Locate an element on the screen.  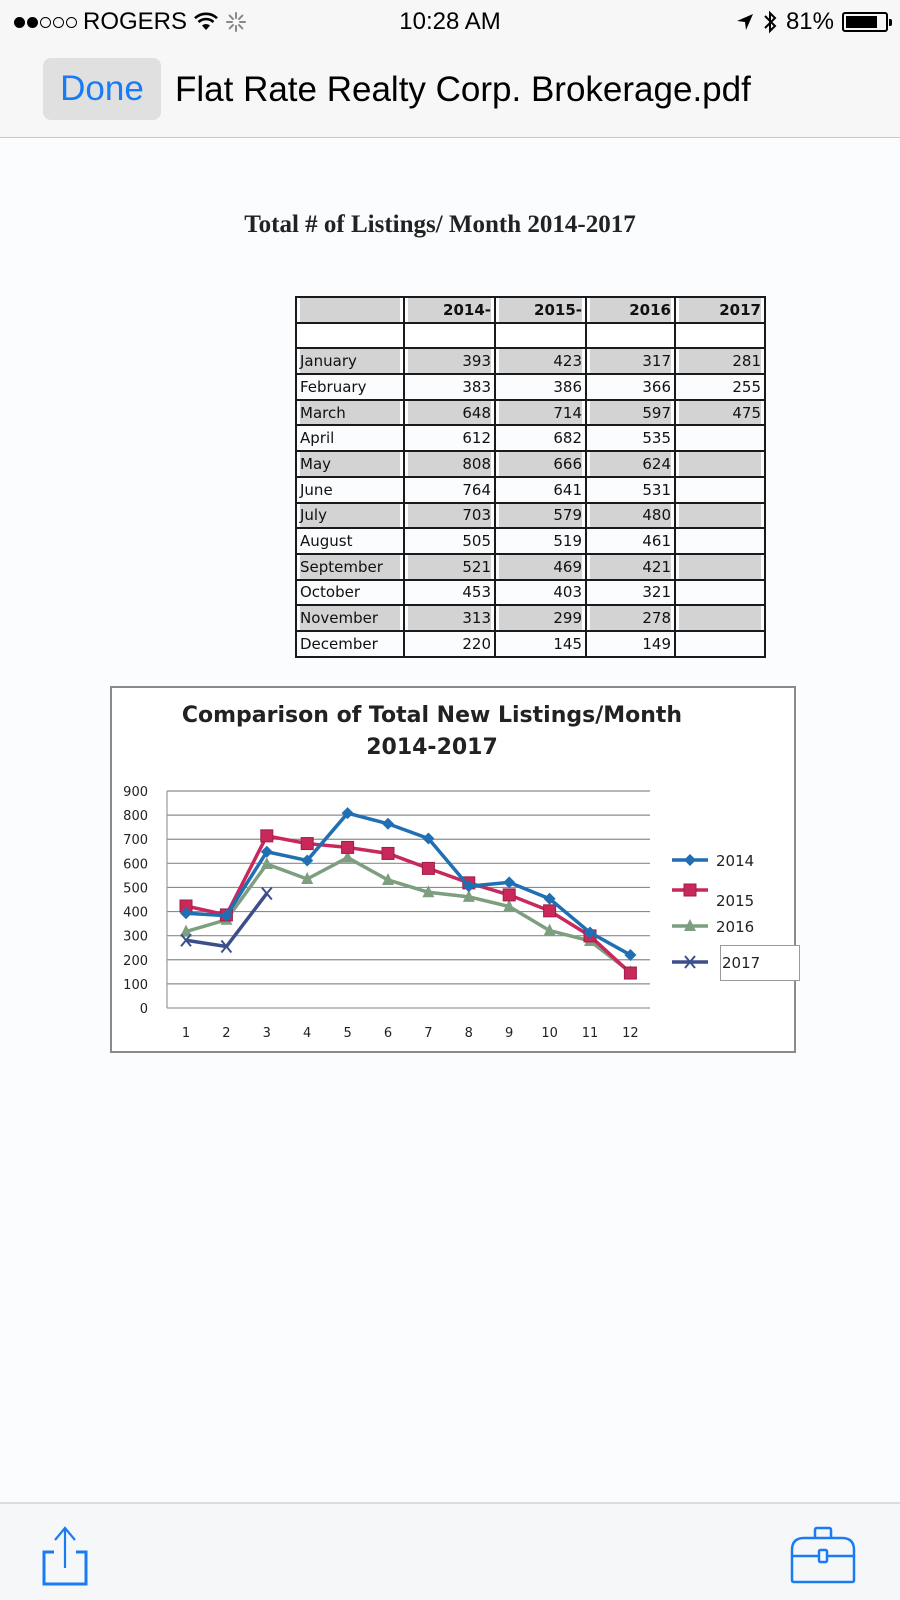
value-2015-cell: 641 is located at coordinates (540, 489).